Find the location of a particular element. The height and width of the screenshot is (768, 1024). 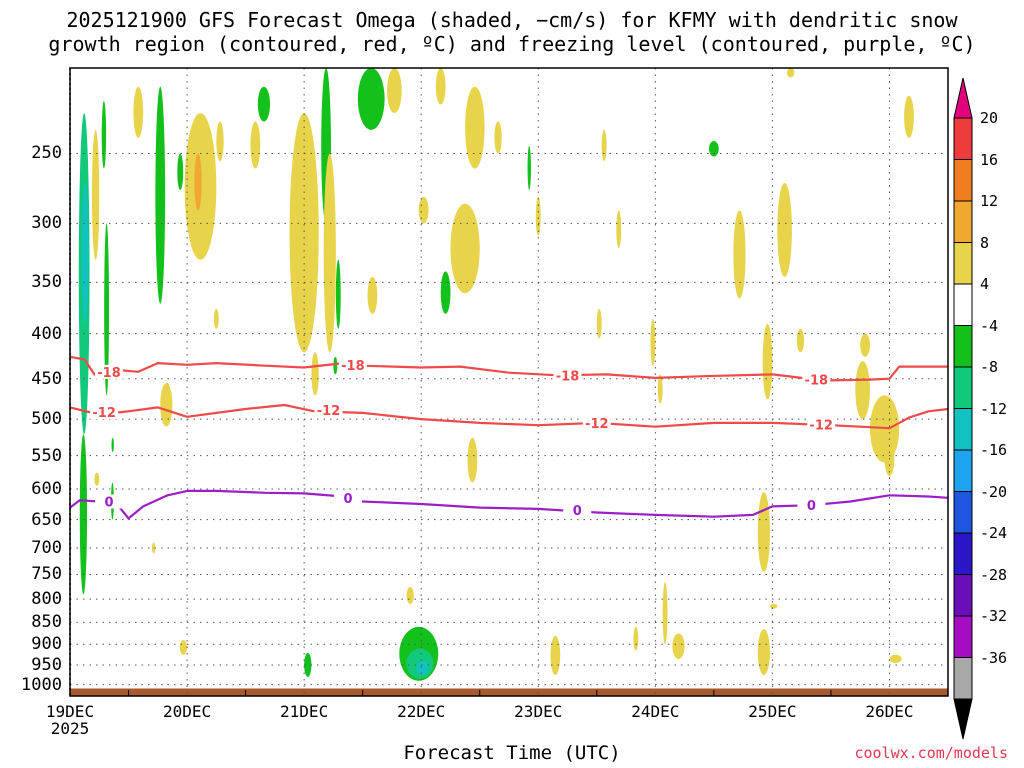

contour-label-2-2: -12 is located at coordinates (597, 424).